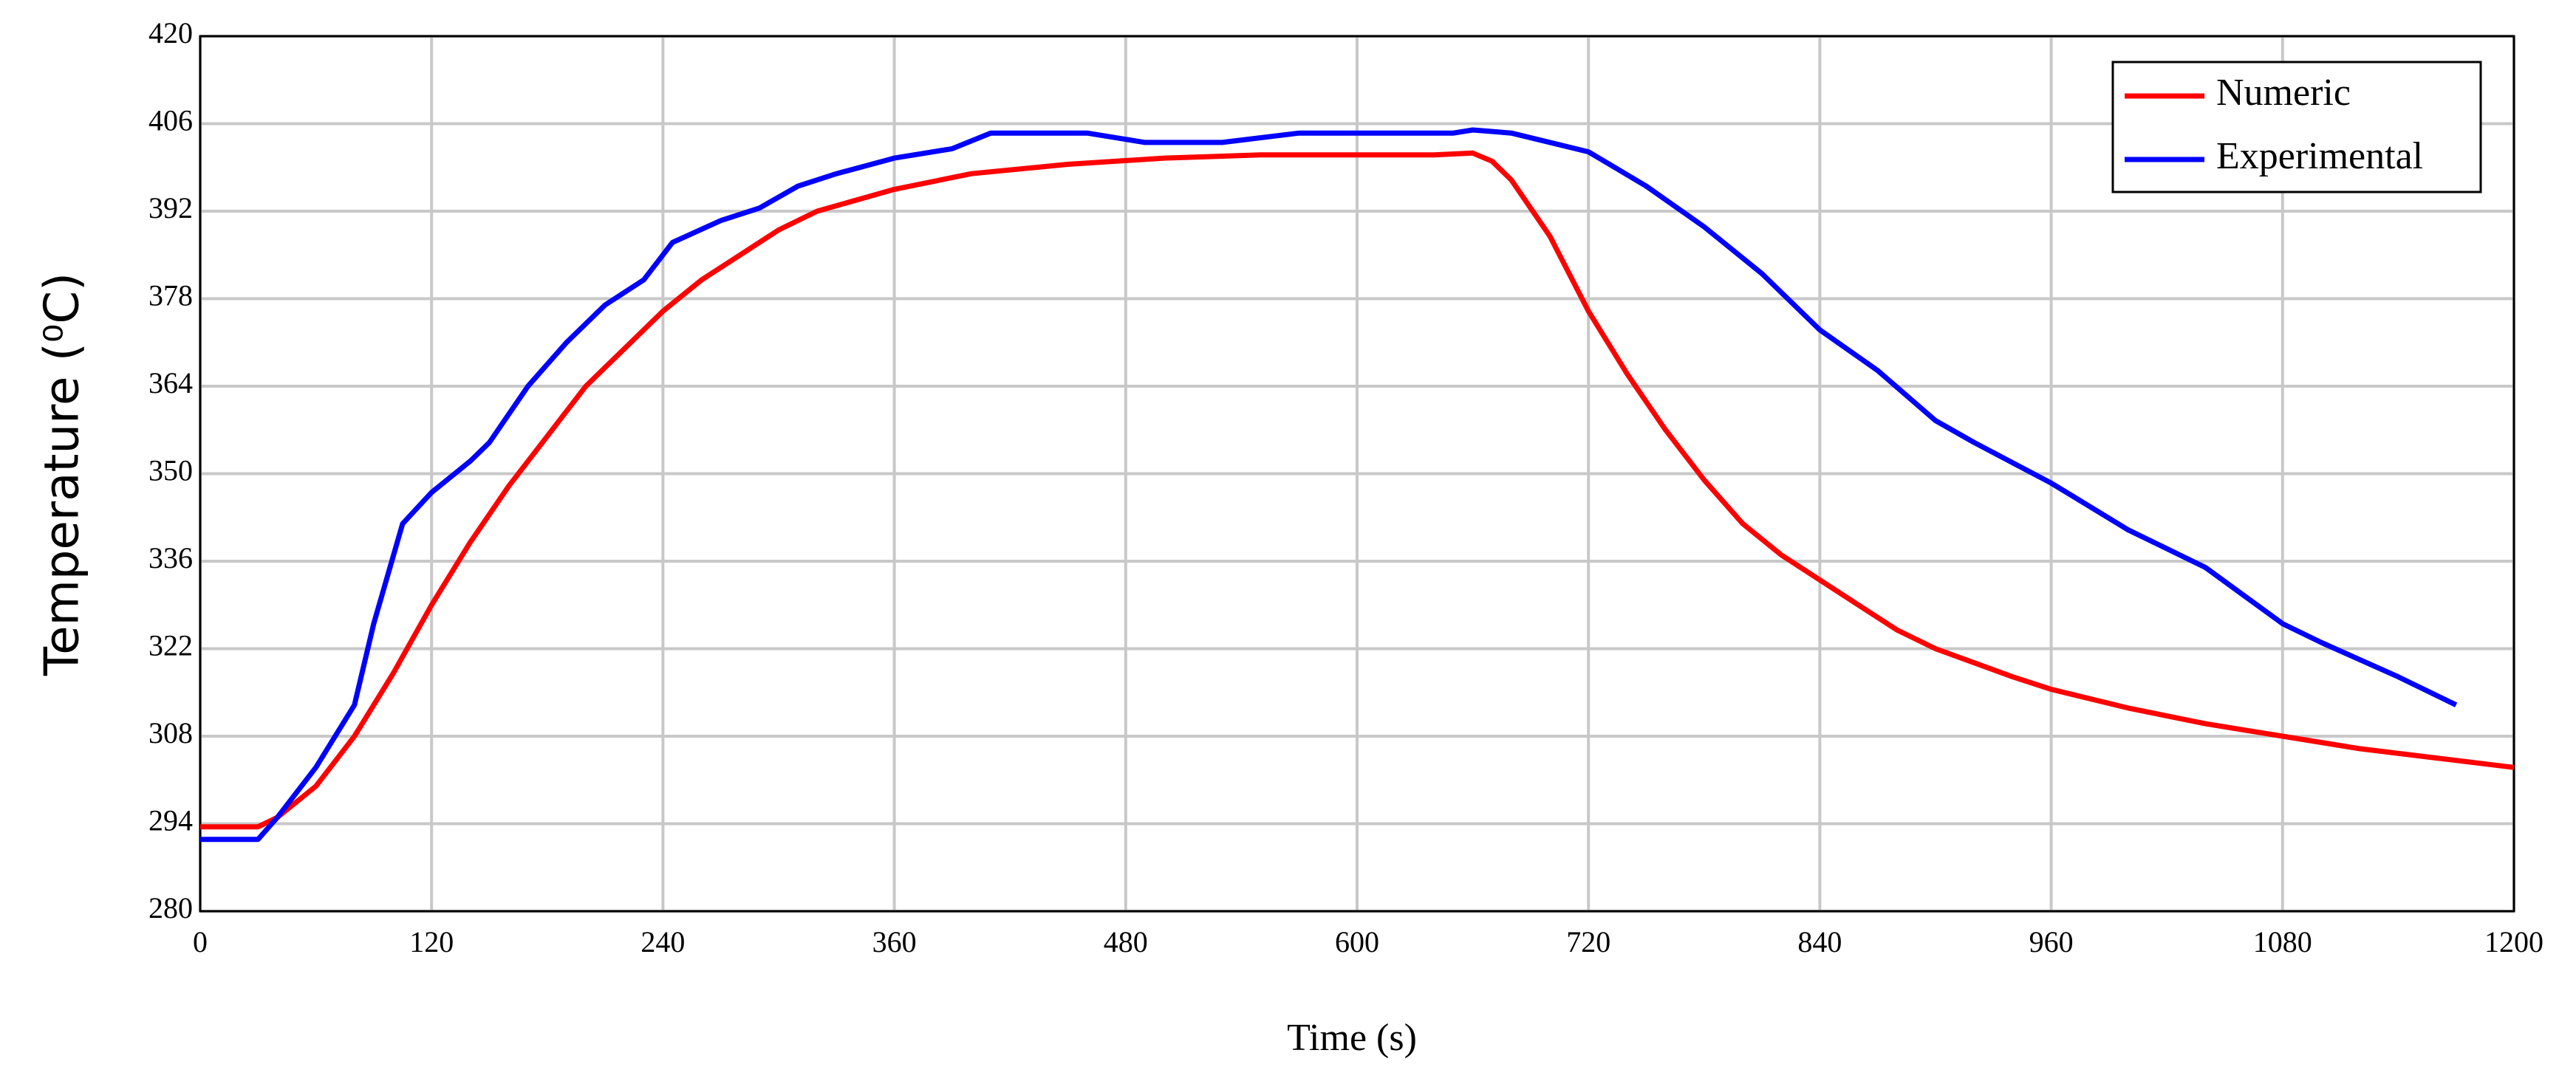  What do you see at coordinates (2283, 93) in the screenshot?
I see `legend-label: Numeric` at bounding box center [2283, 93].